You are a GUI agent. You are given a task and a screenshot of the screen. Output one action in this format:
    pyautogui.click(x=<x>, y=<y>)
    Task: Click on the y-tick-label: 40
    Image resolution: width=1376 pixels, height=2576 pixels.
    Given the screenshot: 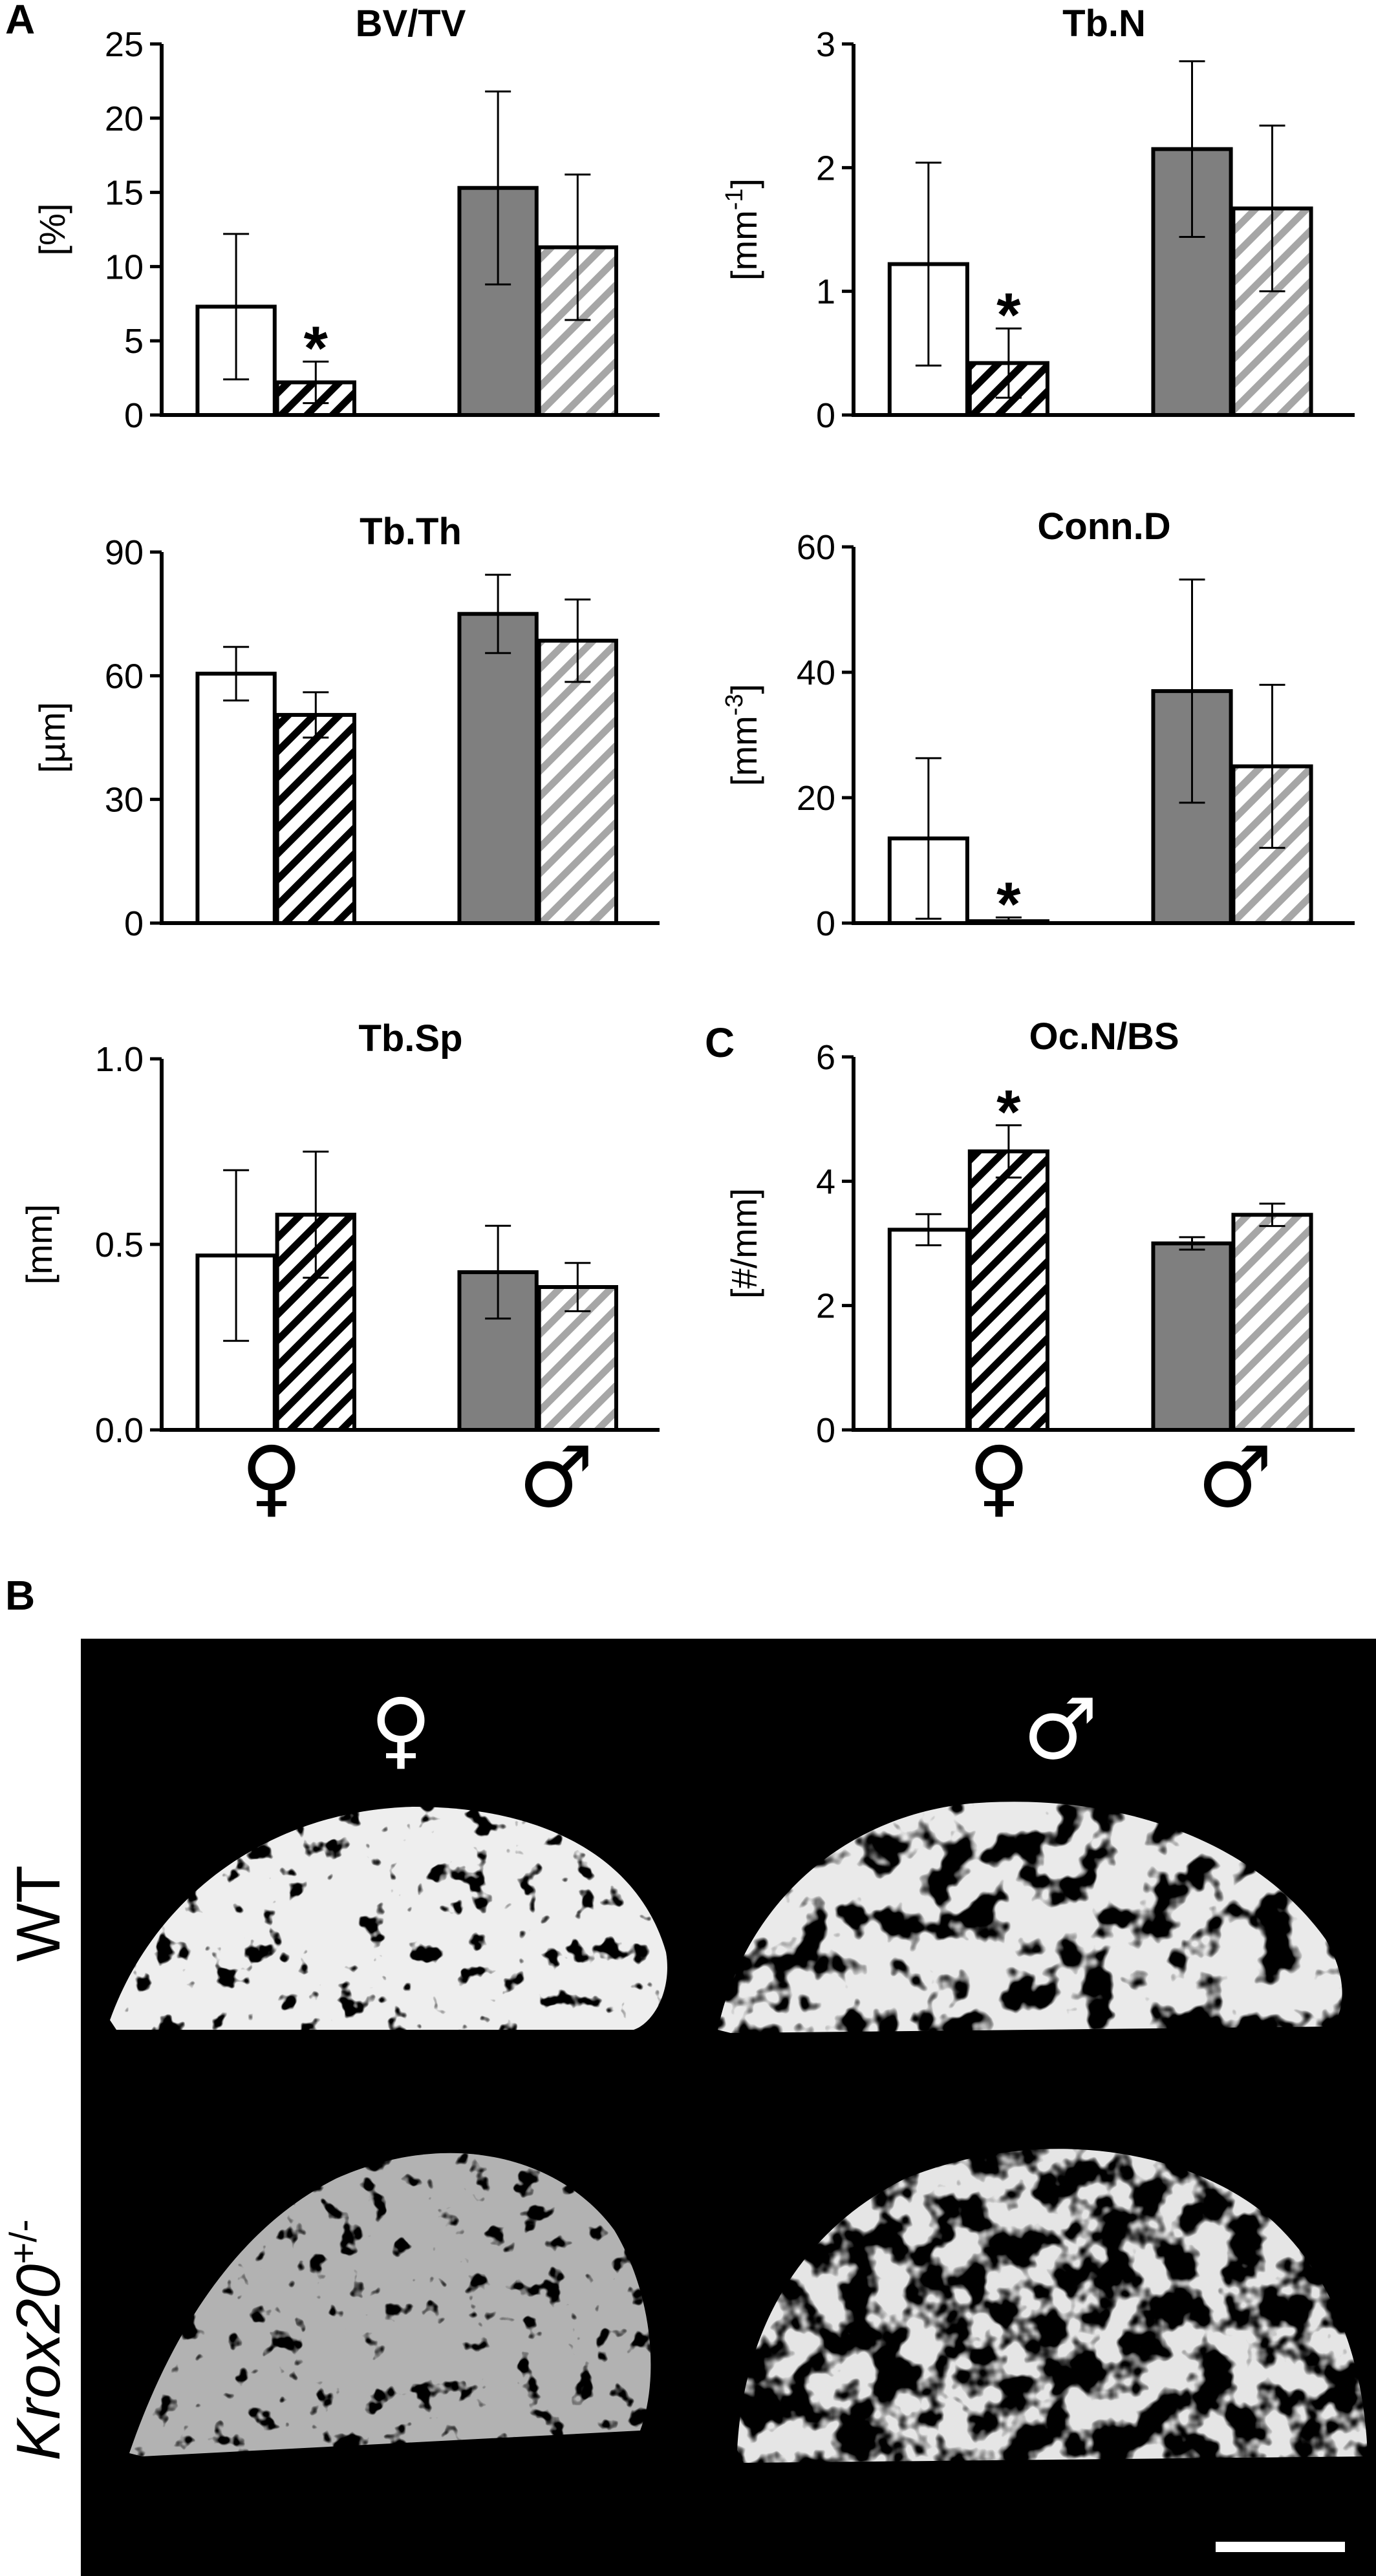 What is the action you would take?
    pyautogui.click(x=816, y=673)
    